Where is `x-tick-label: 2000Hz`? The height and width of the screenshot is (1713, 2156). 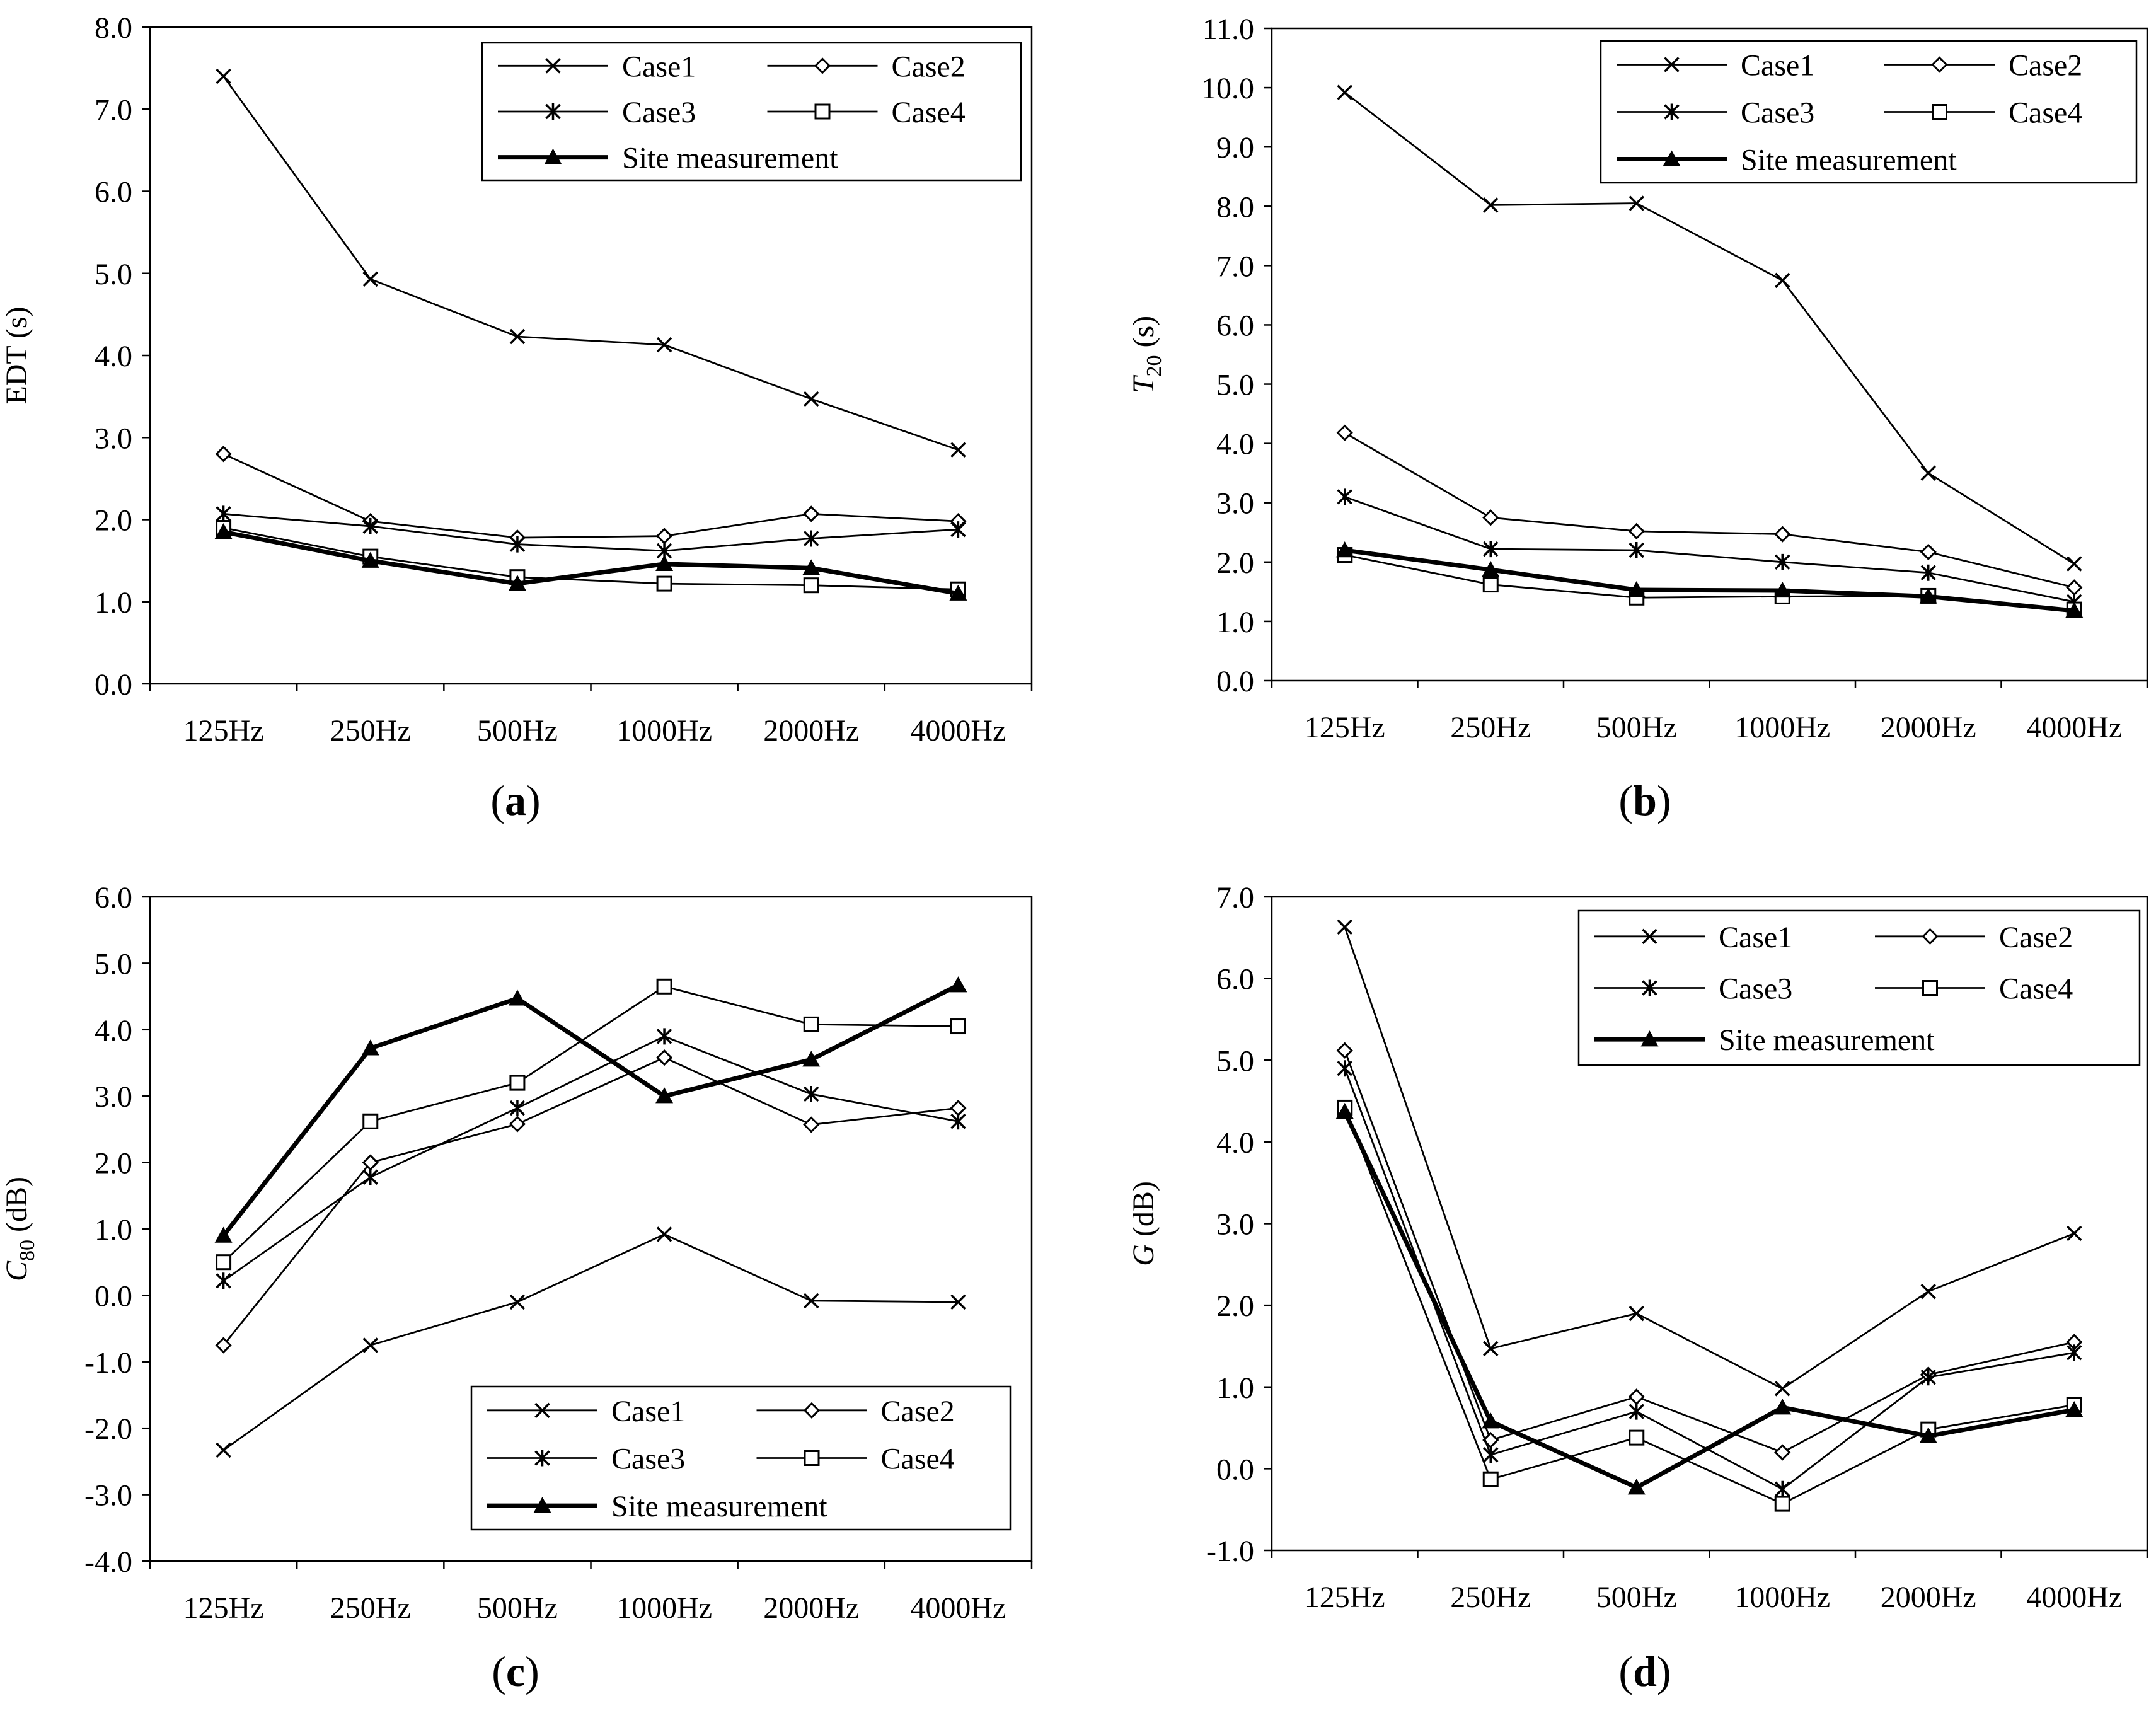
x-tick-label: 2000Hz is located at coordinates (811, 730).